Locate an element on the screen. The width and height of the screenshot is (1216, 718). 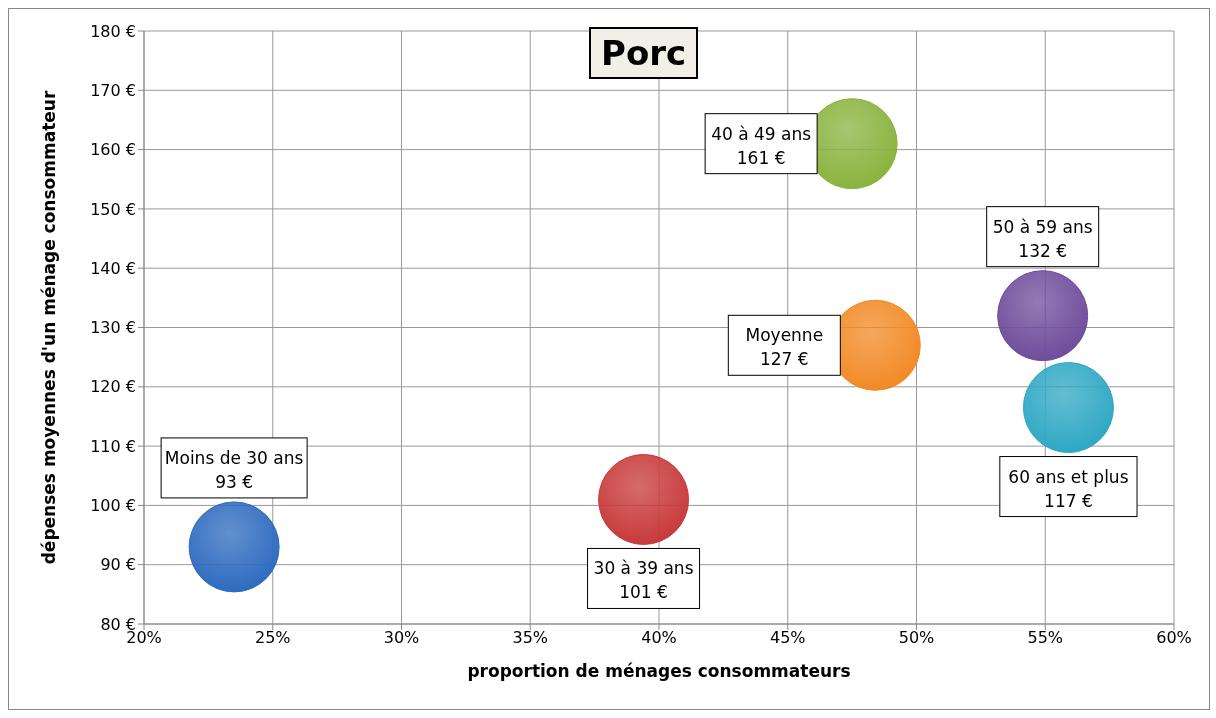
data-label: 127 € is located at coordinates (784, 359).